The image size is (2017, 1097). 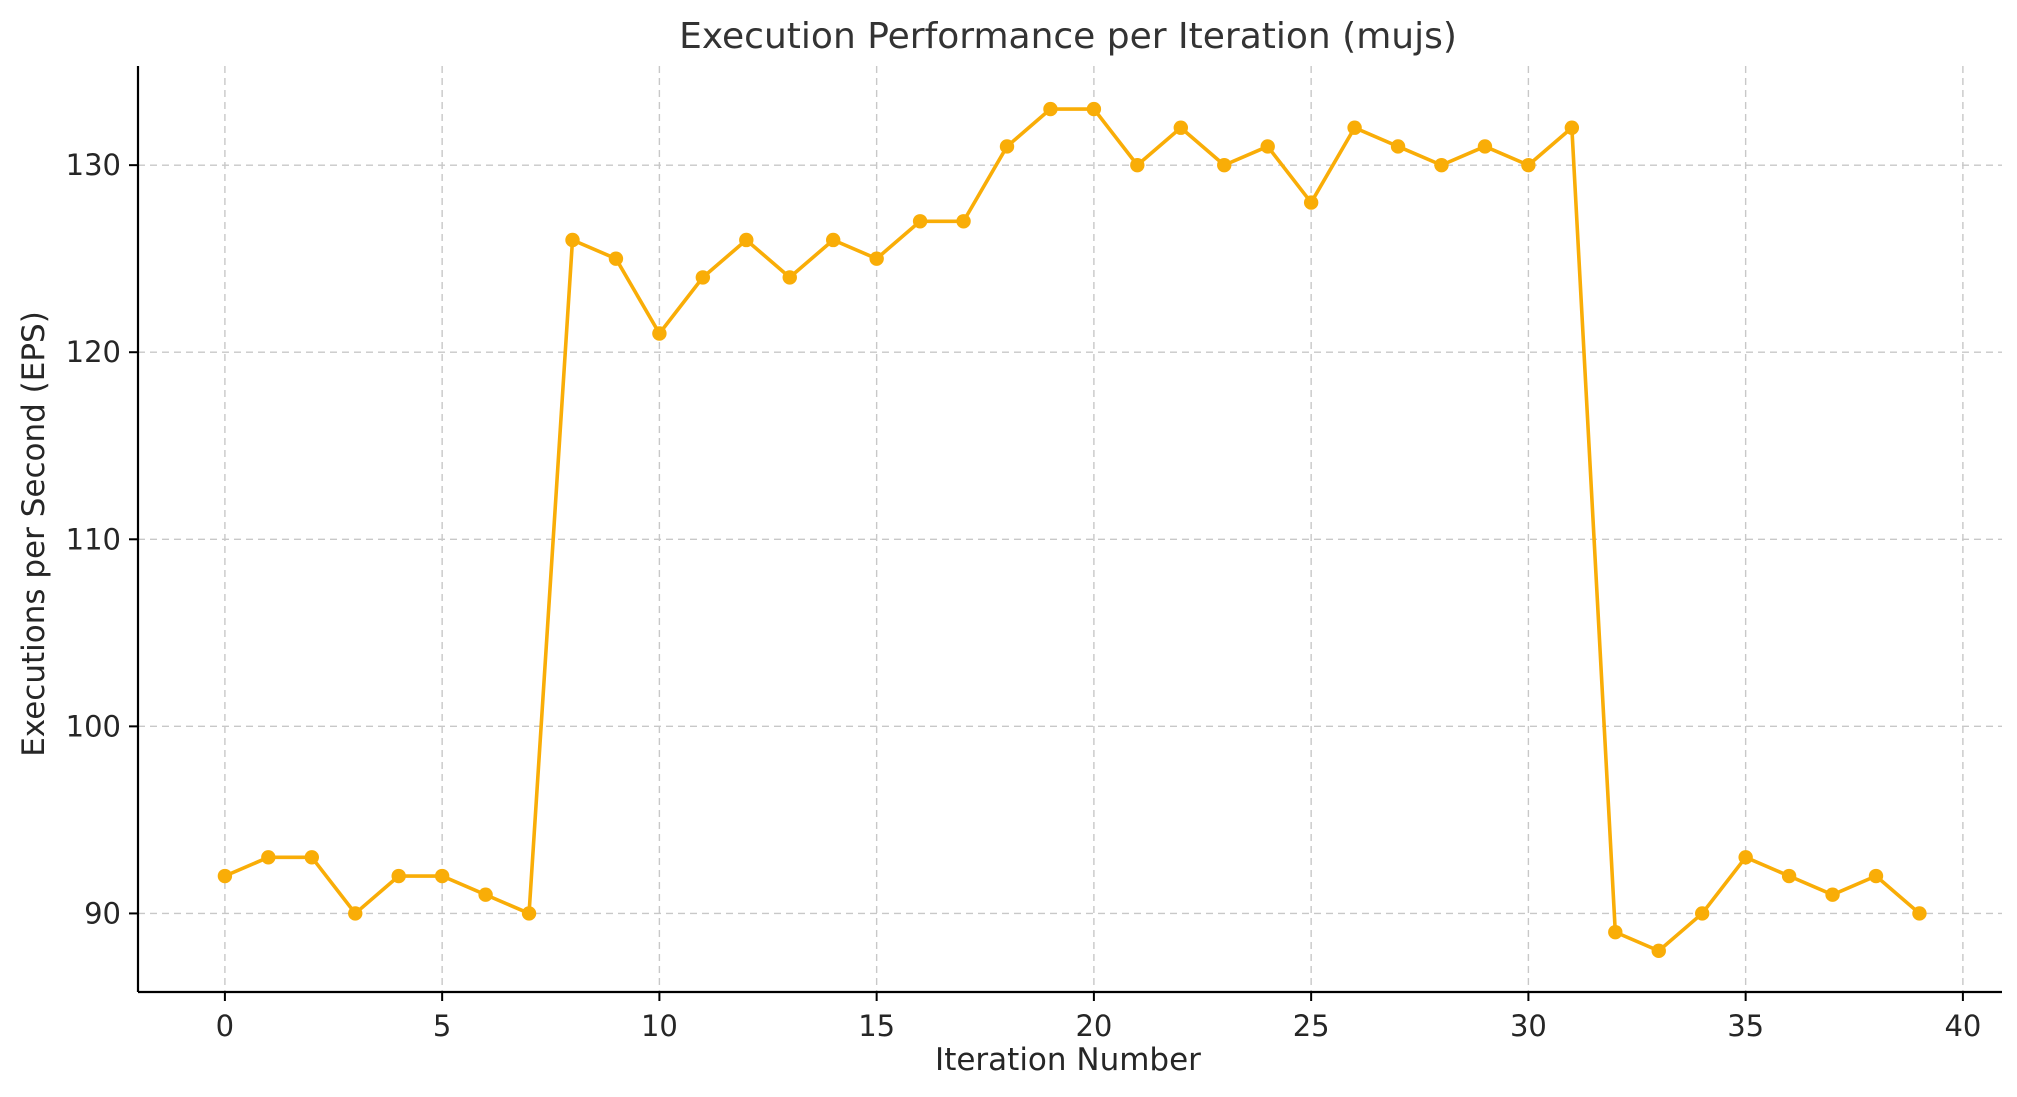 What do you see at coordinates (93, 726) in the screenshot?
I see `y-tick-label-100: 100` at bounding box center [93, 726].